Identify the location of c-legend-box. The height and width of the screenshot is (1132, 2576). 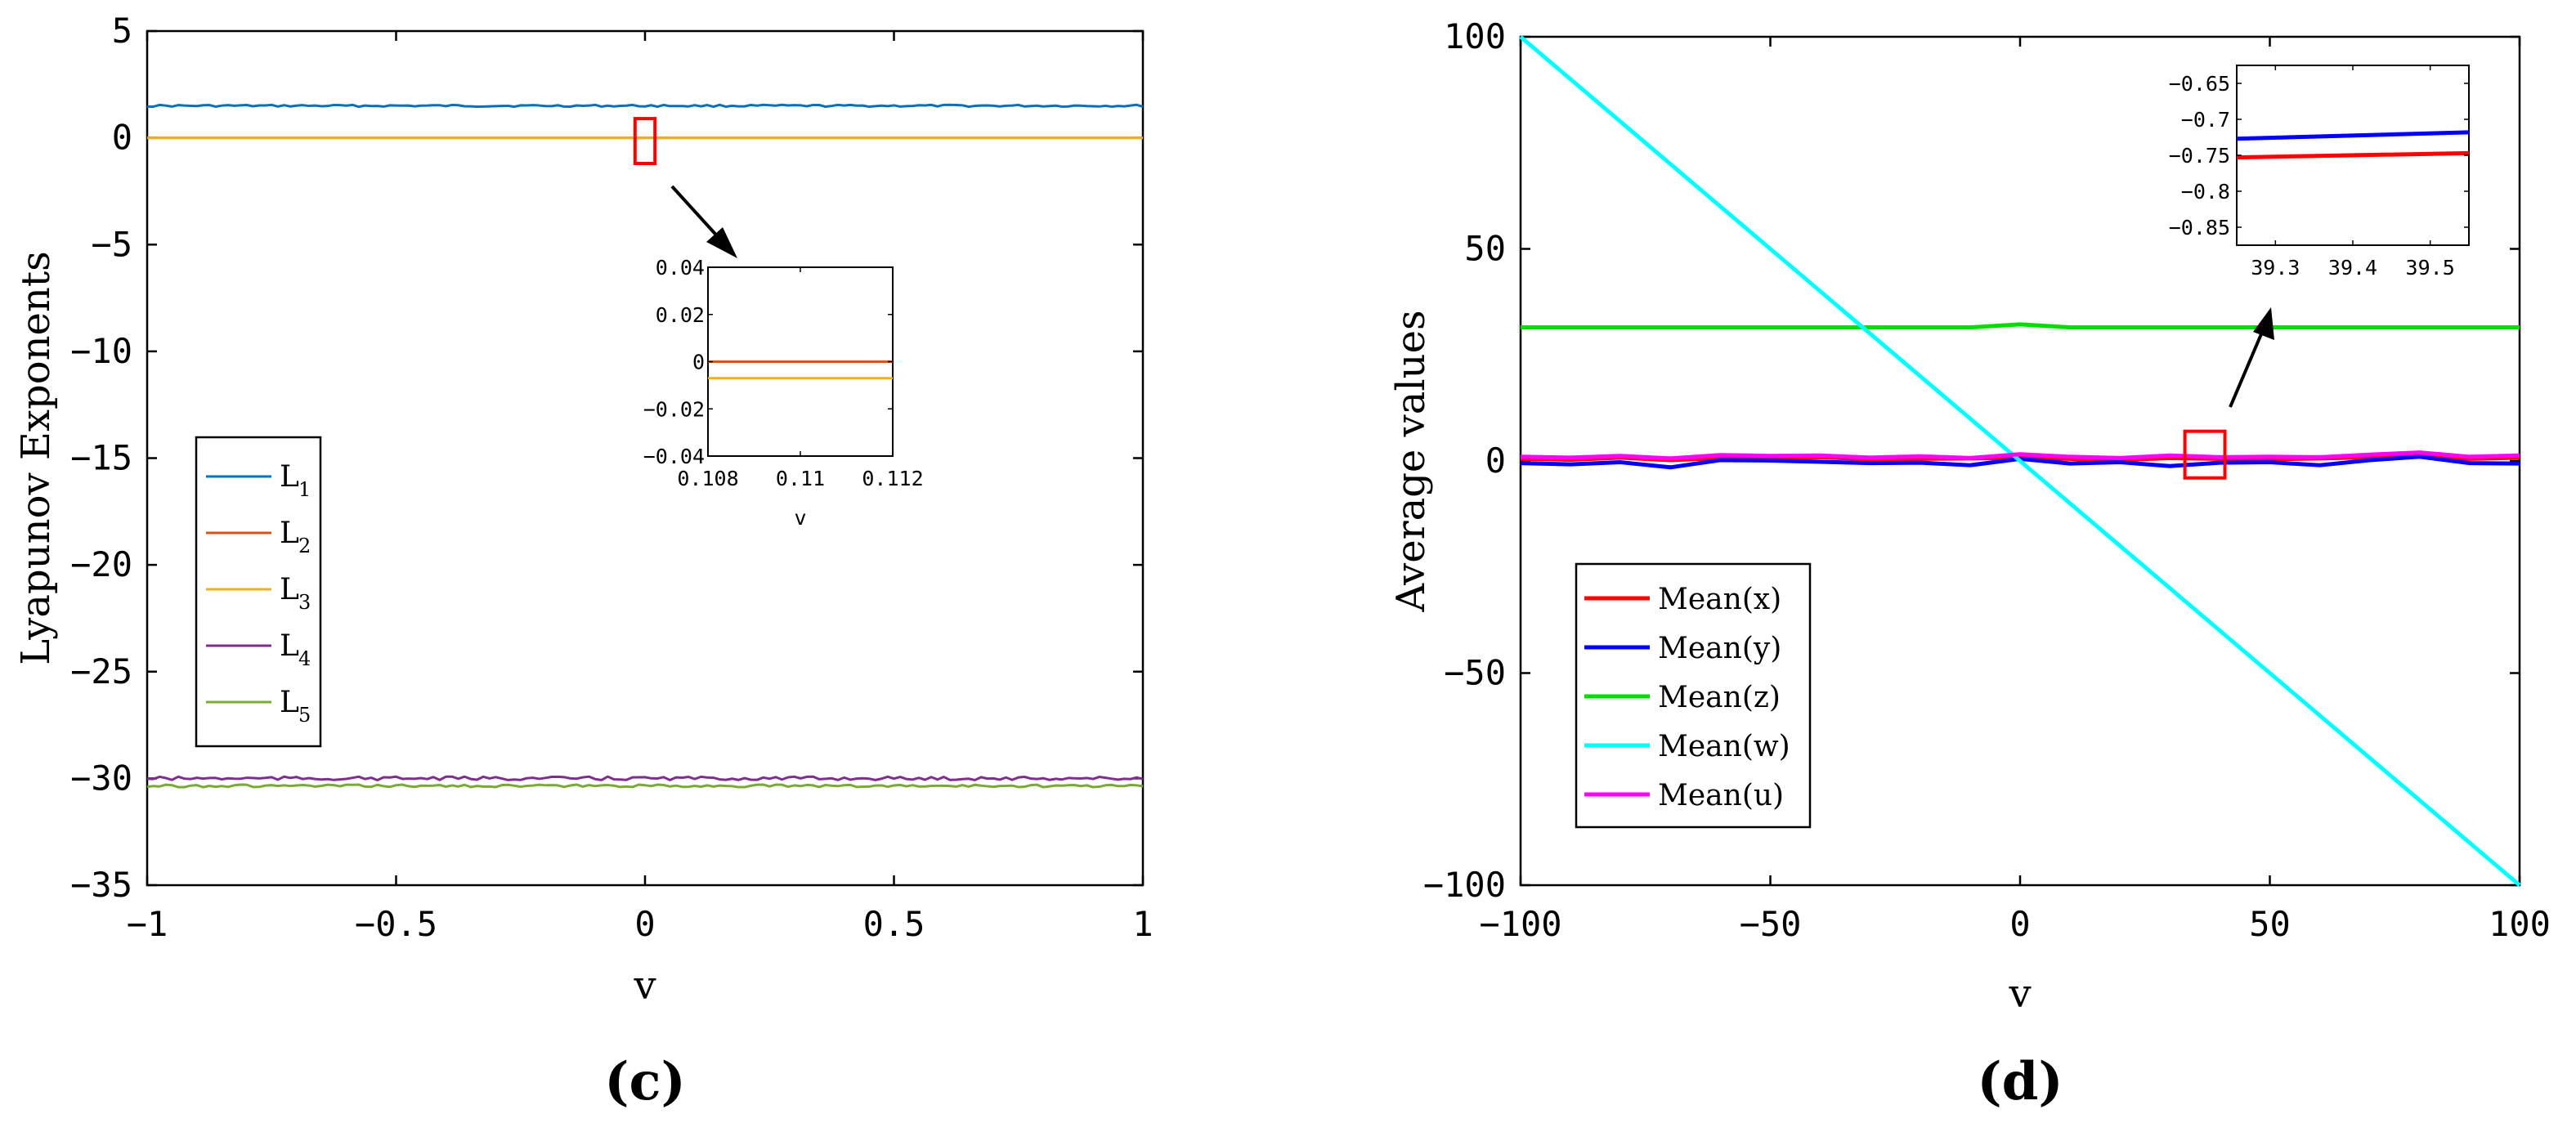
(258, 592).